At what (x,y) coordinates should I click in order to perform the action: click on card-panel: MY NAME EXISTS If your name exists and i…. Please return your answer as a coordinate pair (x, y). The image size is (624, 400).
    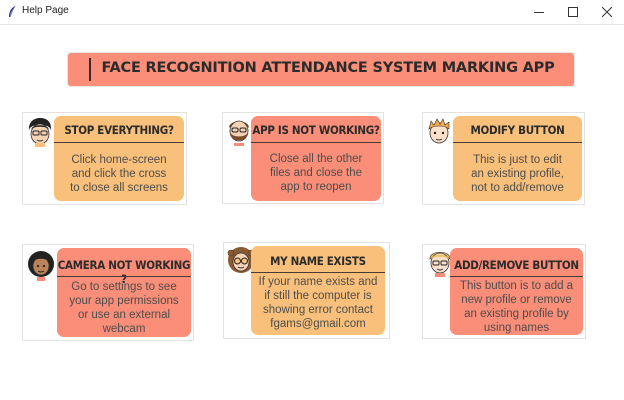
    Looking at the image, I should click on (318, 290).